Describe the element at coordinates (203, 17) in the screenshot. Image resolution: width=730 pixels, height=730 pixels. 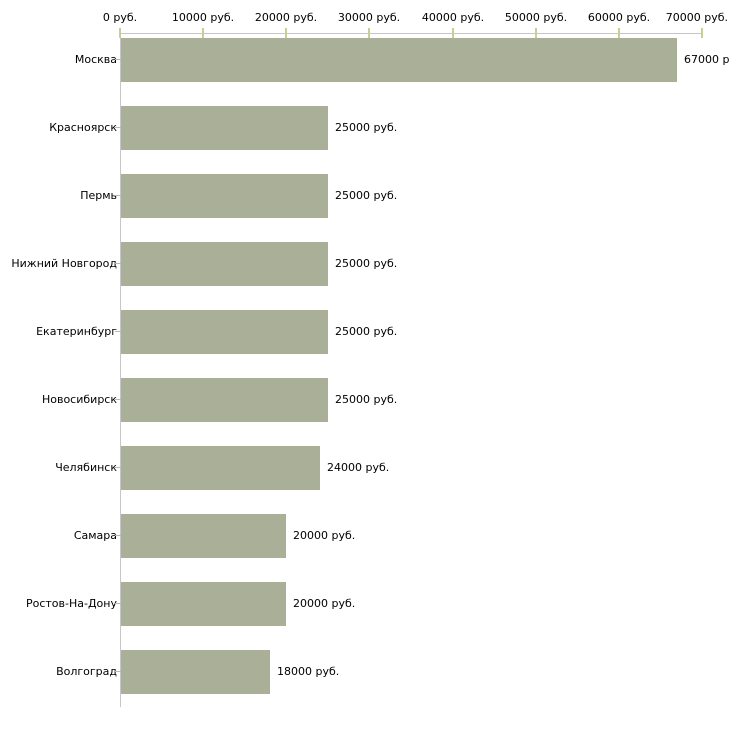
I see `x-tick-label: 10000 руб.` at that location.